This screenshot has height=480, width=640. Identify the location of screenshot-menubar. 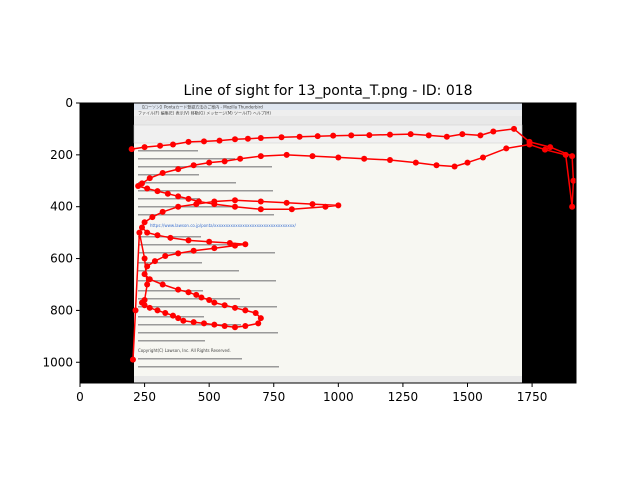
(328, 113).